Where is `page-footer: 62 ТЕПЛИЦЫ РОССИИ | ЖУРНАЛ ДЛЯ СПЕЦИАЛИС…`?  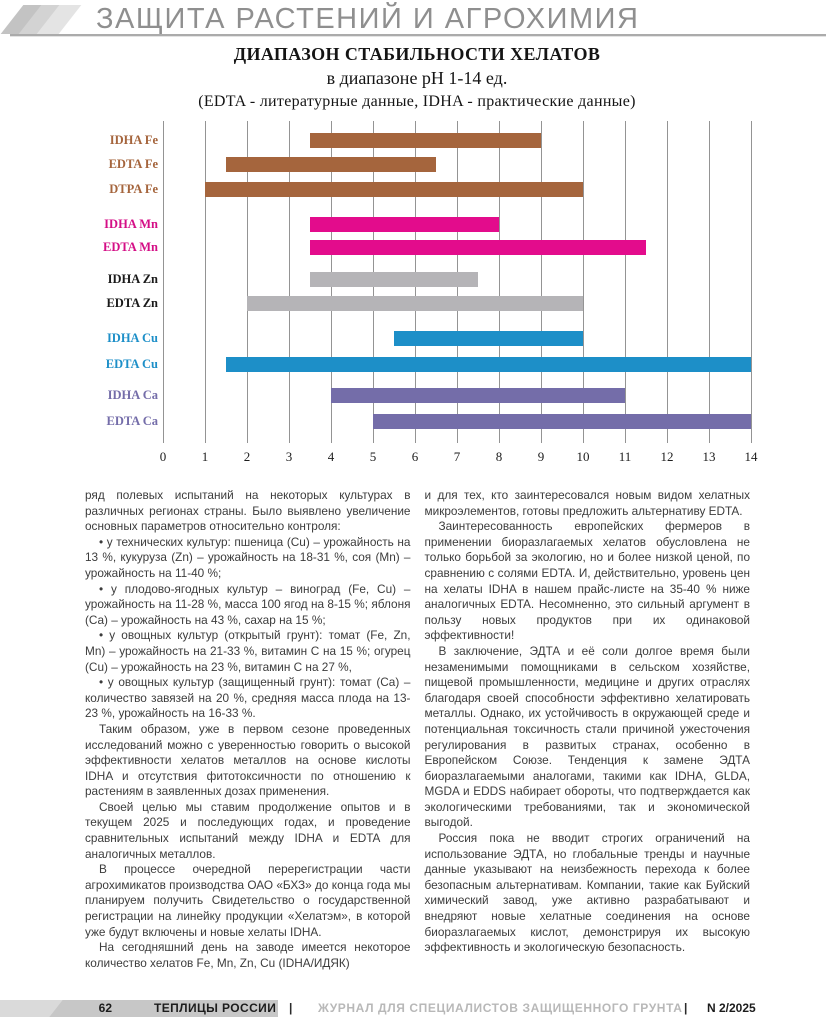 page-footer: 62 ТЕПЛИЦЫ РОССИИ | ЖУРНАЛ ДЛЯ СПЕЦИАЛИС… is located at coordinates (417, 1008).